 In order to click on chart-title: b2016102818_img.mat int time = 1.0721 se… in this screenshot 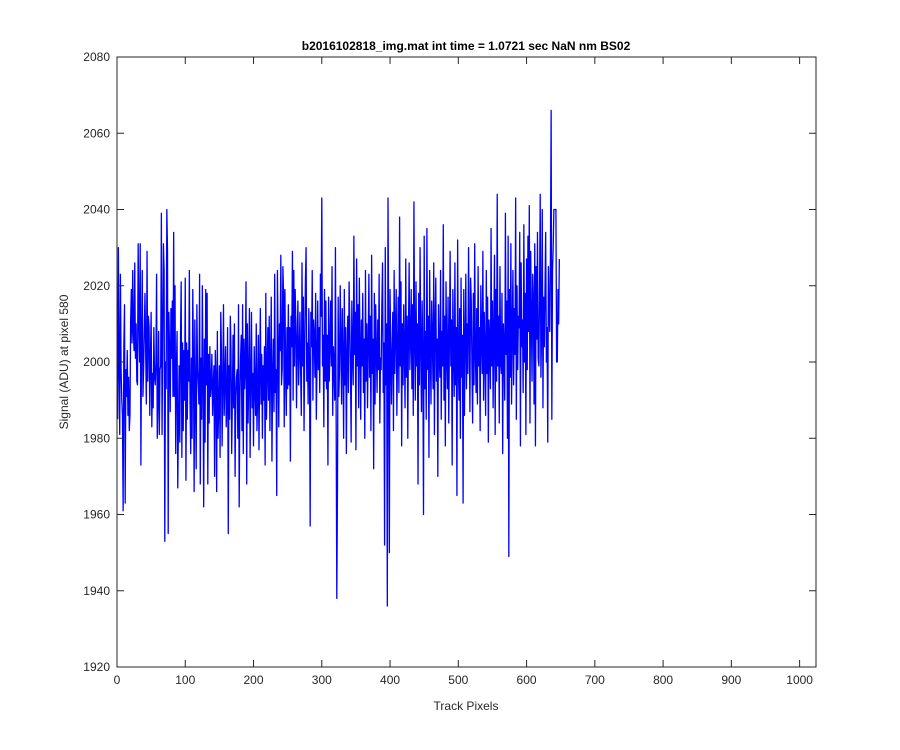, I will do `click(466, 46)`.